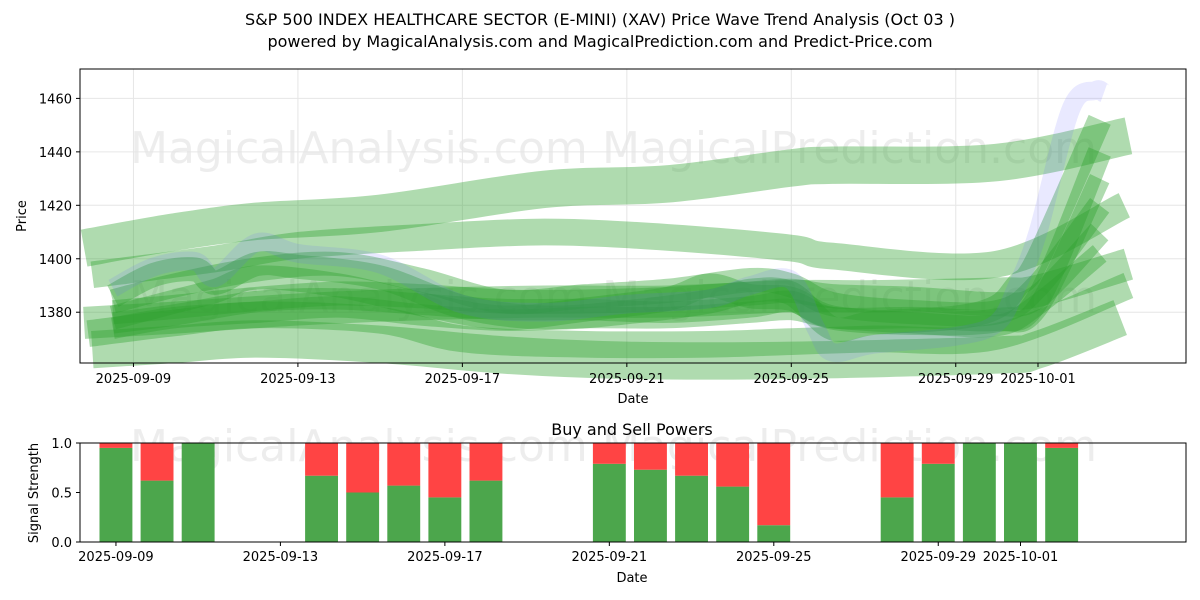 Image resolution: width=1200 pixels, height=600 pixels. What do you see at coordinates (589, 492) in the screenshot?
I see `signal-bars` at bounding box center [589, 492].